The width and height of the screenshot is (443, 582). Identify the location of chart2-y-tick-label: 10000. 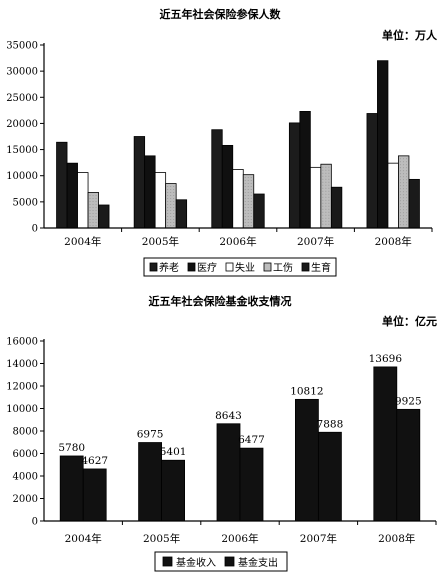
(22, 409).